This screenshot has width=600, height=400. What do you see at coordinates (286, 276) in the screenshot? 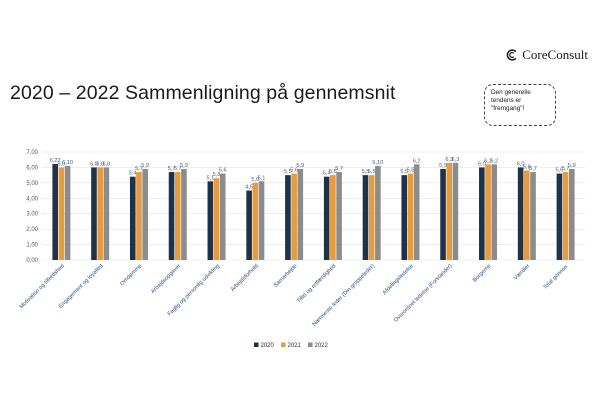
I see `category-label: Samarbejde` at bounding box center [286, 276].